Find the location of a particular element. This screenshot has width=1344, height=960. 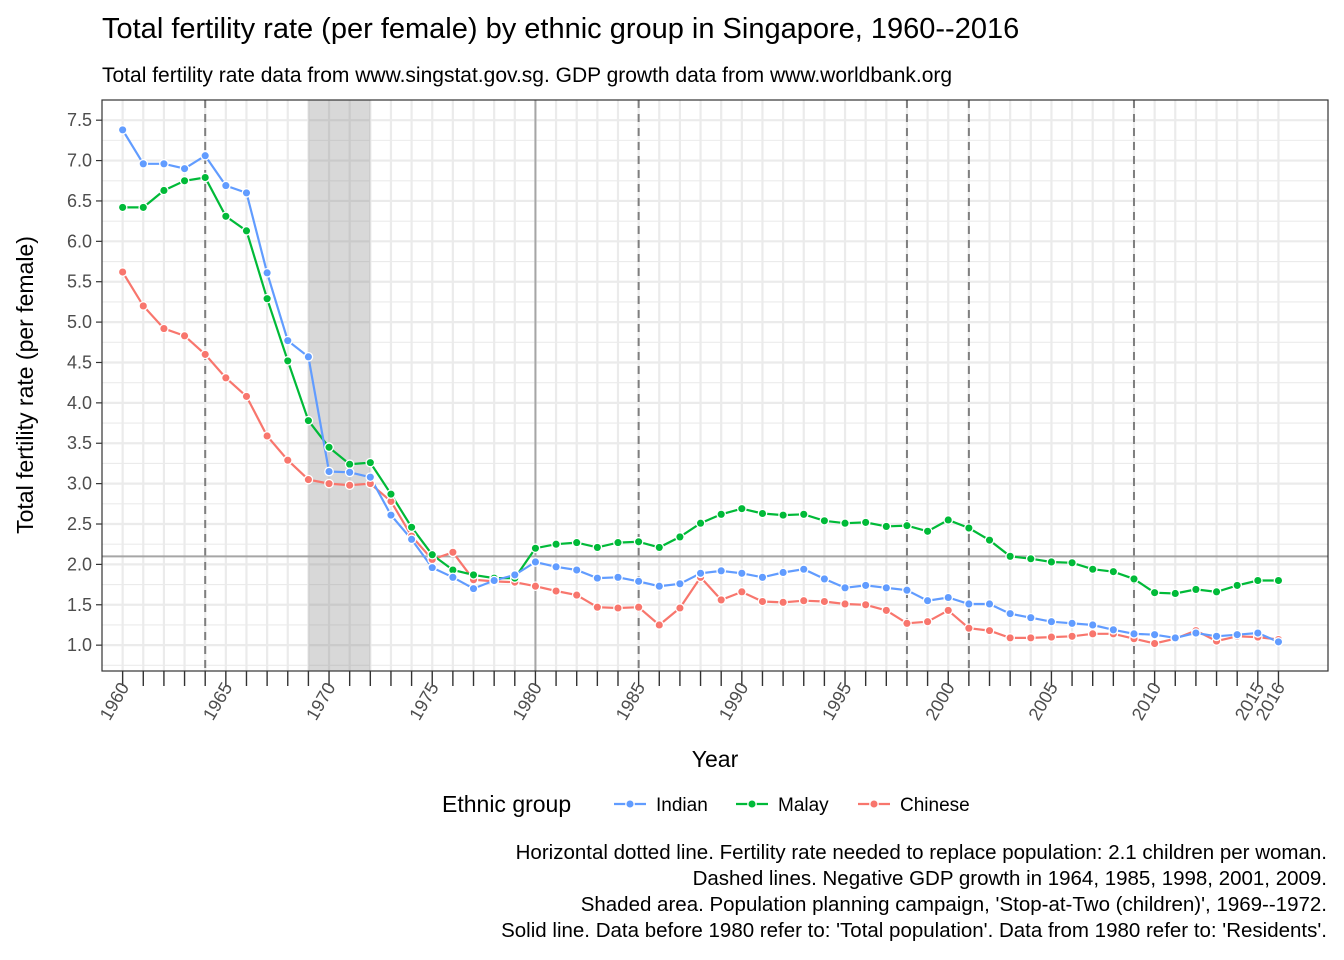

legend-key-point is located at coordinates (874, 804).